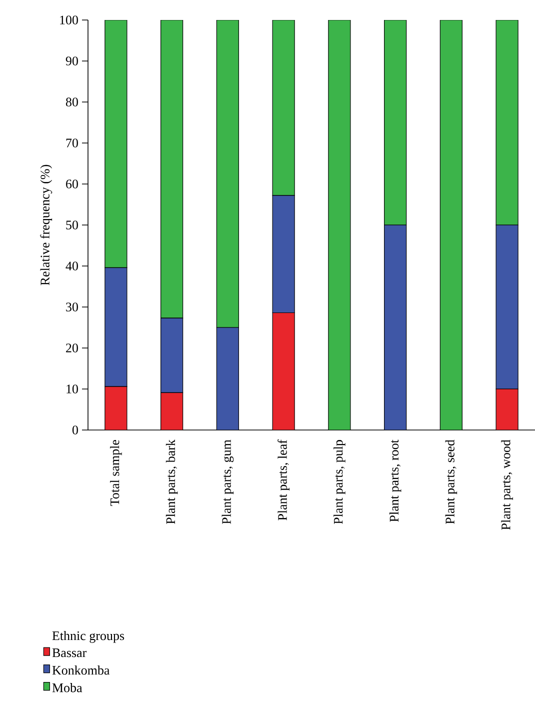 This screenshot has width=535, height=724. I want to click on y-tick-label: 70, so click(72, 143).